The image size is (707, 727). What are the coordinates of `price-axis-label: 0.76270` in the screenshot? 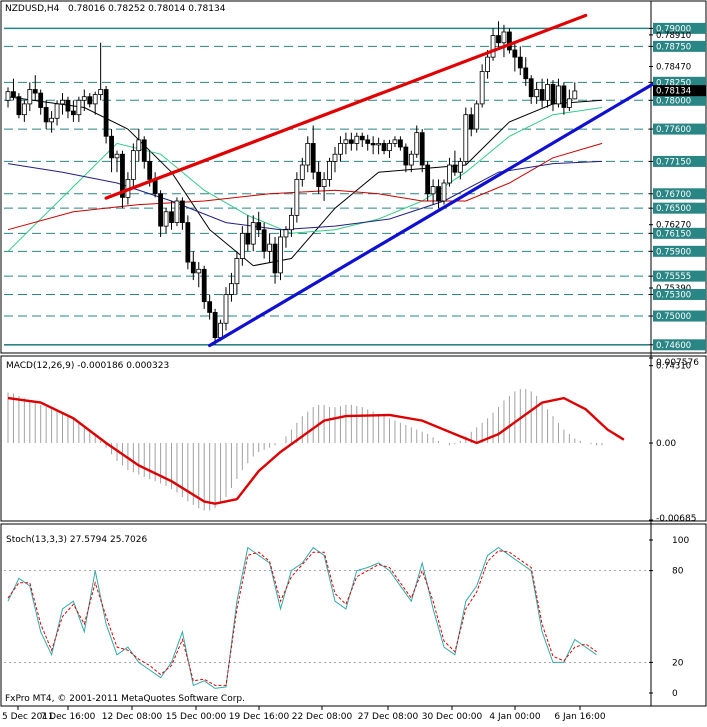 It's located at (673, 226).